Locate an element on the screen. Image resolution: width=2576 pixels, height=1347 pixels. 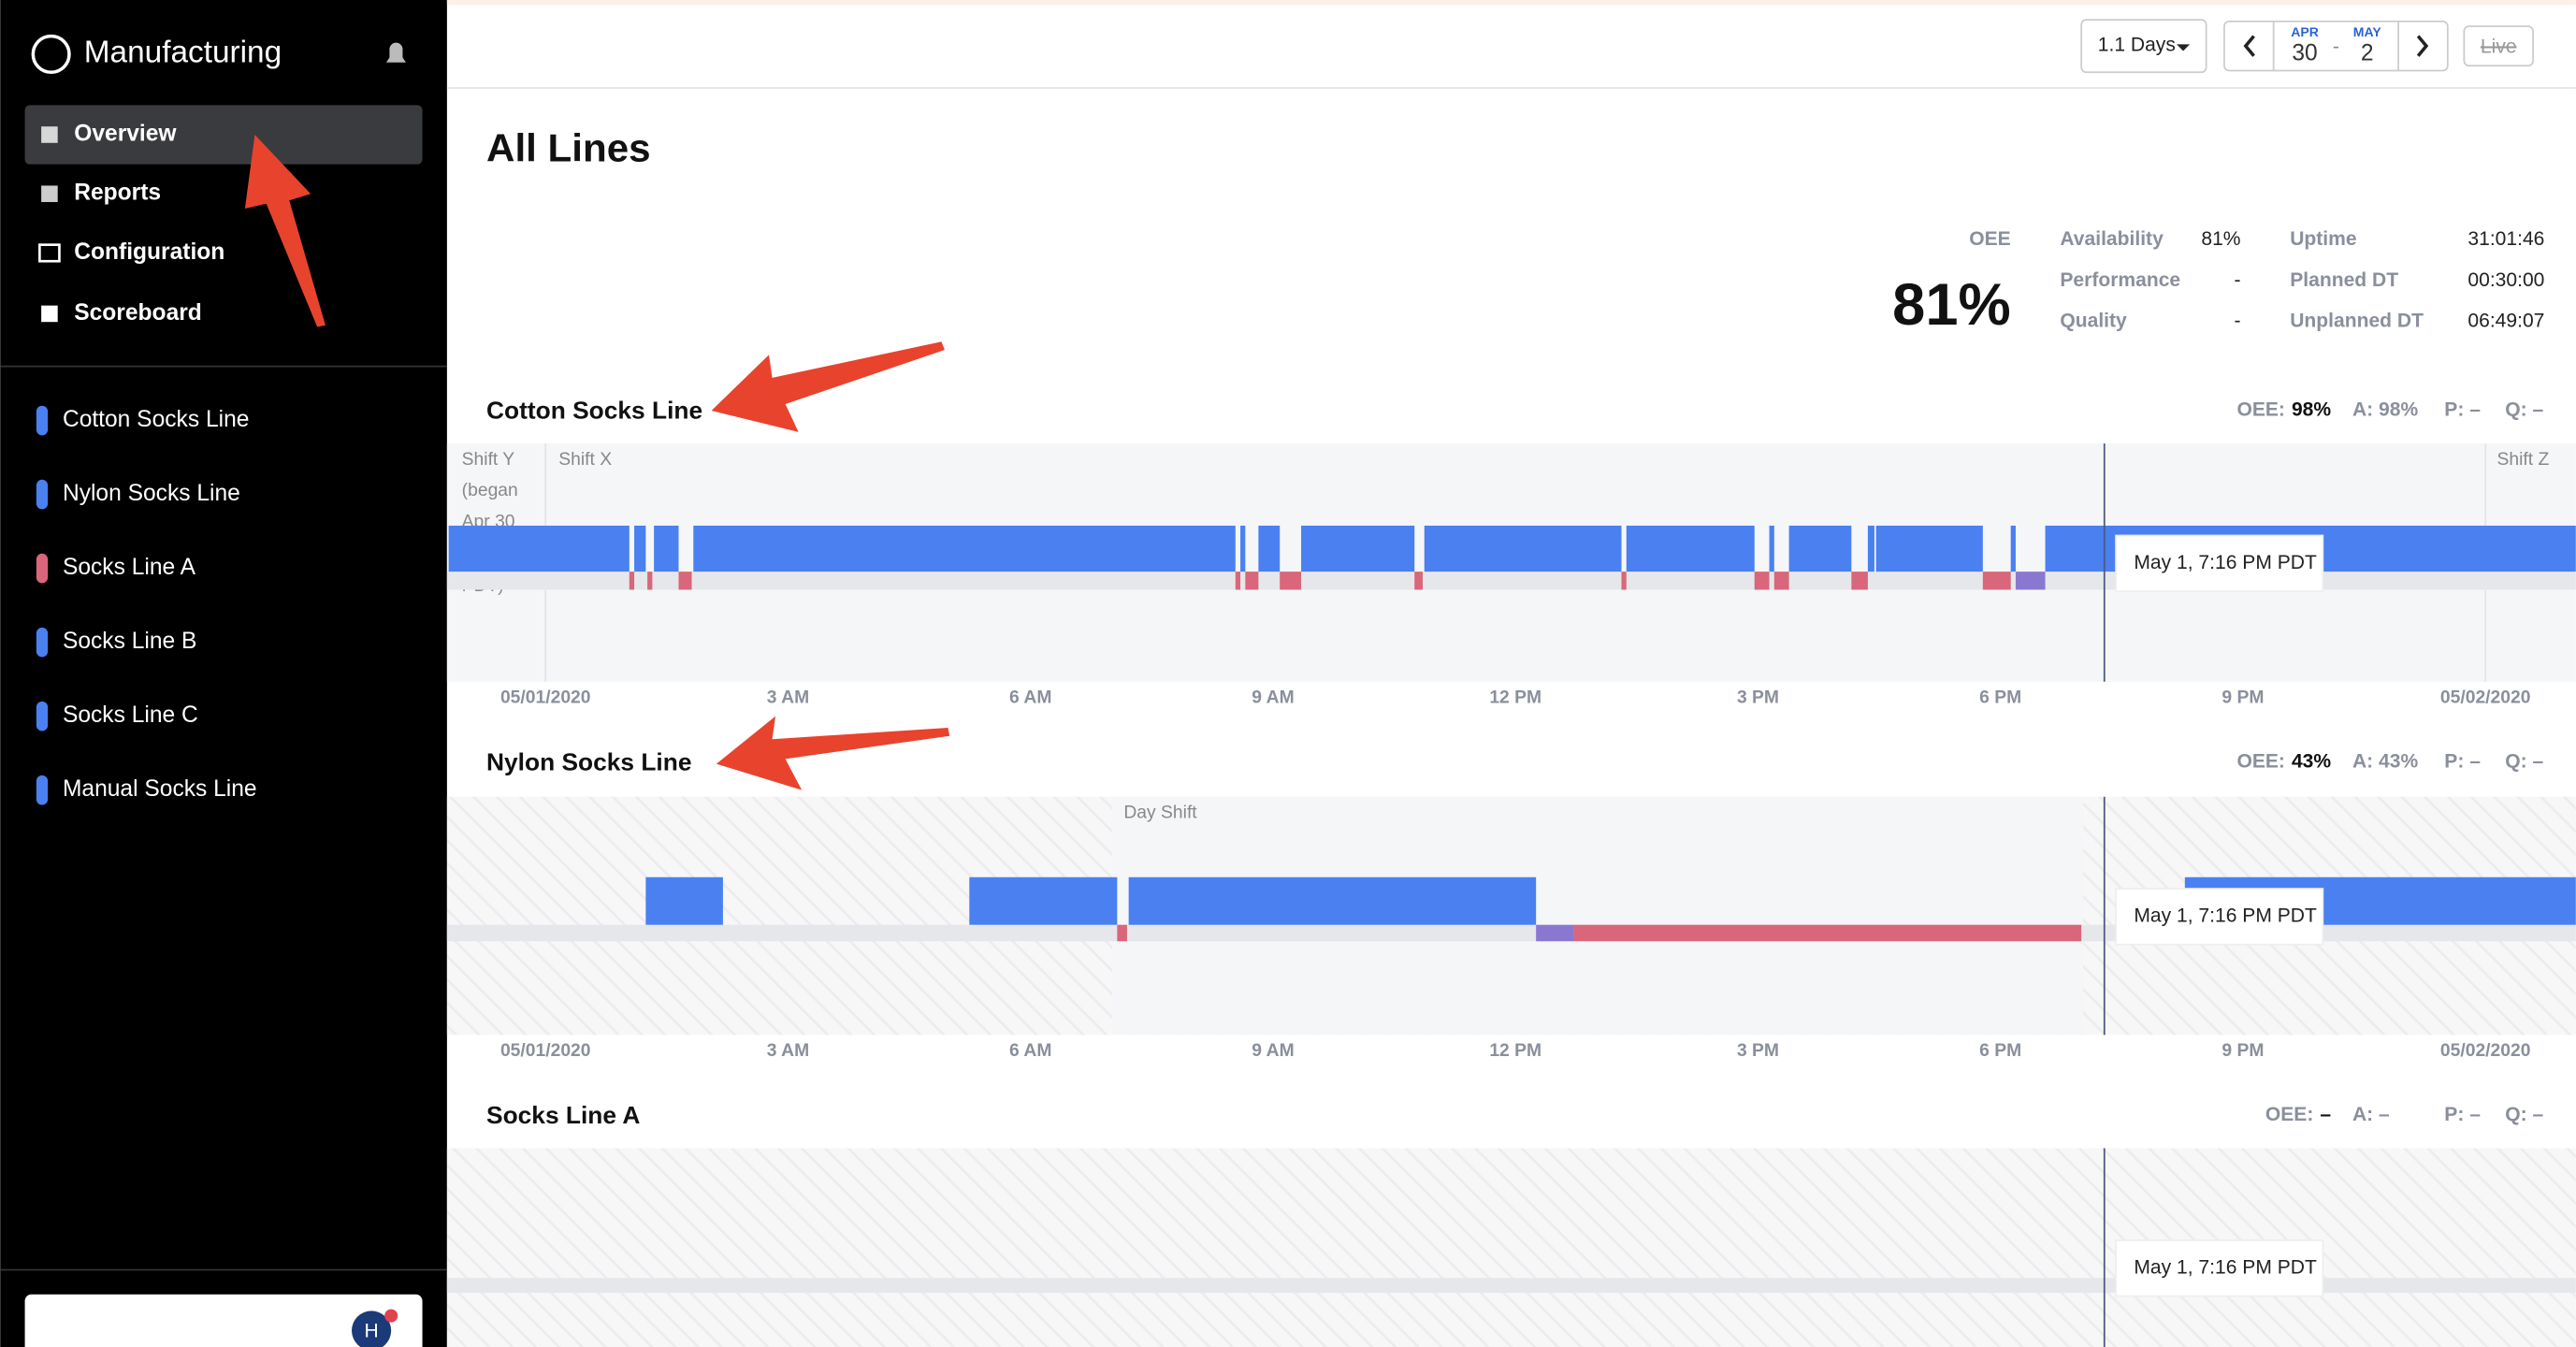
nav-item: Configuration is located at coordinates (149, 252).